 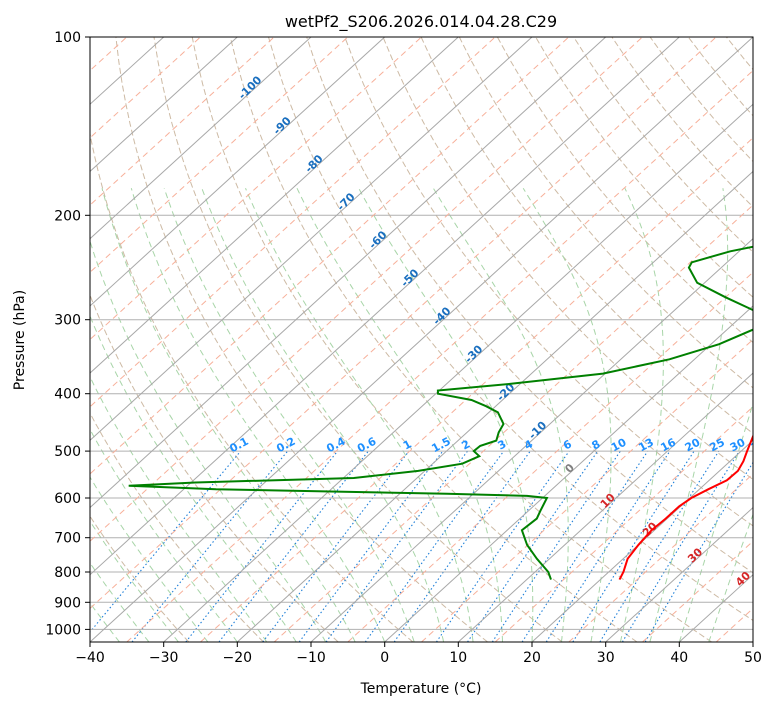 What do you see at coordinates (20, 340) in the screenshot?
I see `y-axis-label: Pressure (hPa)` at bounding box center [20, 340].